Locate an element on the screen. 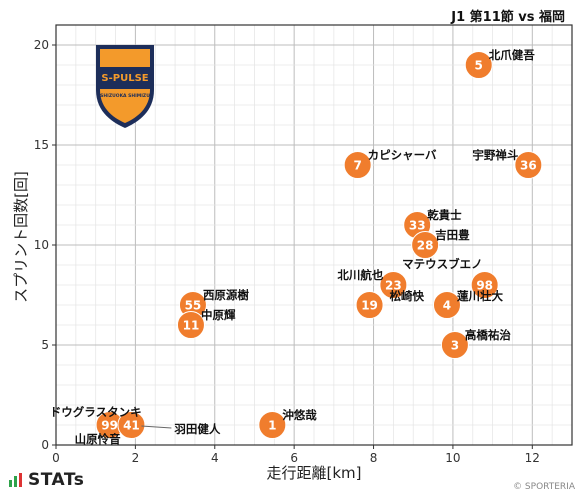  x-axis-label: 走行距離[km] is located at coordinates (313, 473).